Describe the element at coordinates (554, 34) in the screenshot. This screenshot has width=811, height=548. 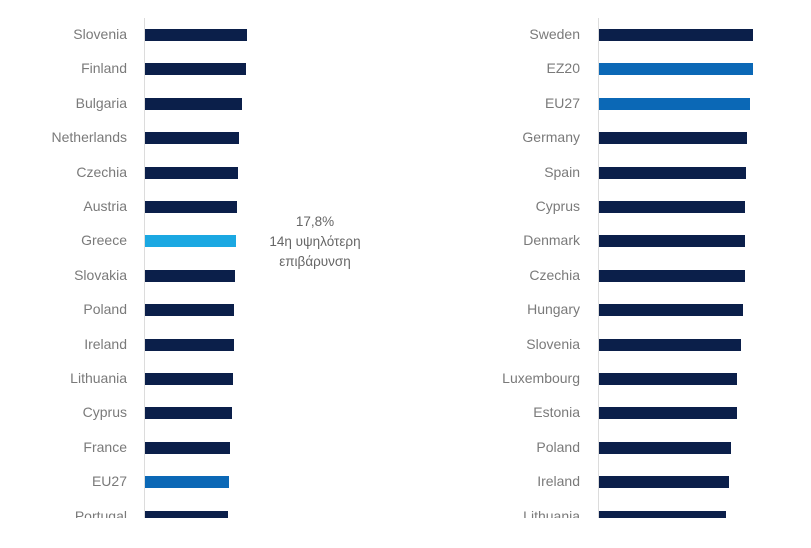
I see `category-label: Sweden` at that location.